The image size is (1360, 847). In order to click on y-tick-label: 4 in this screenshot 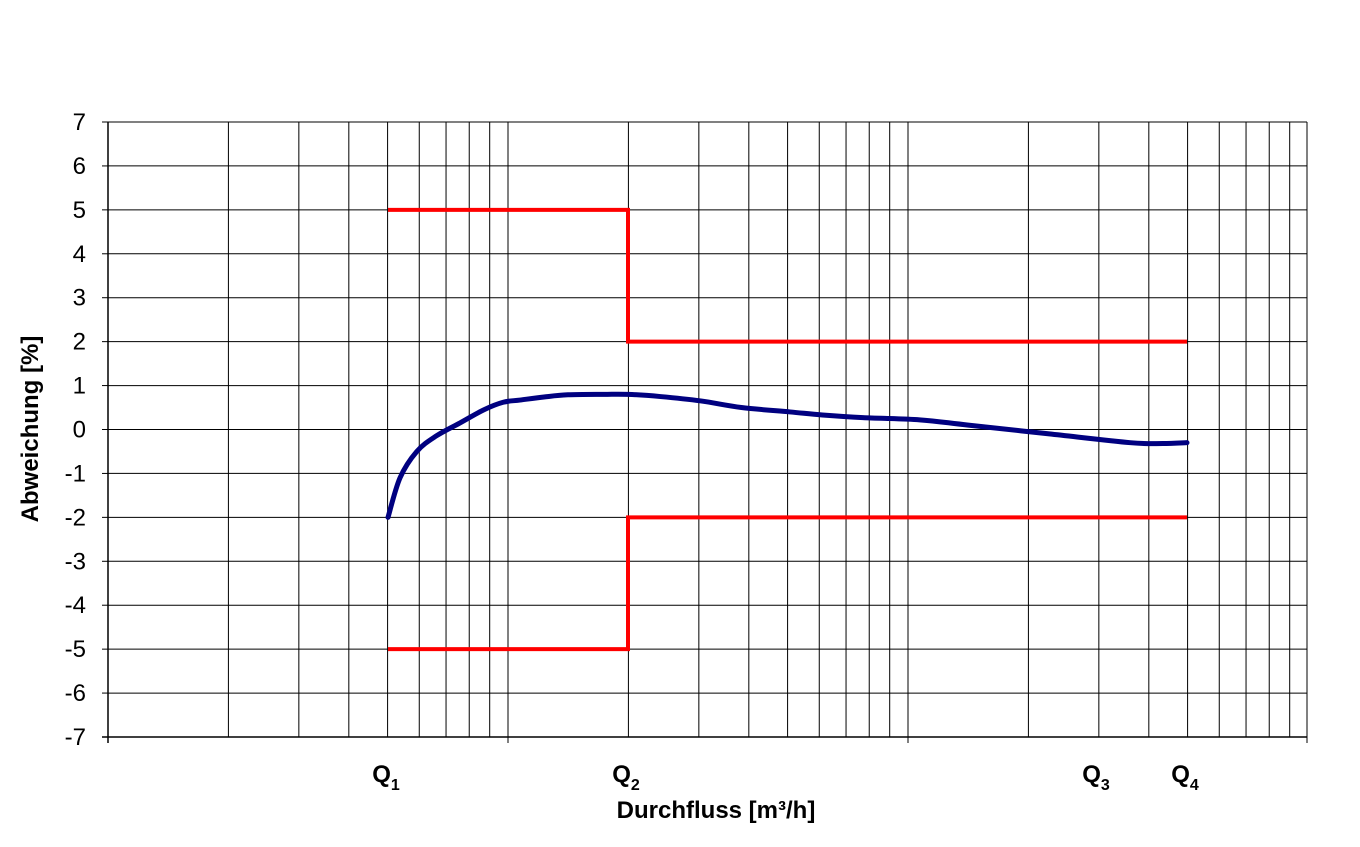, I will do `click(79, 254)`.